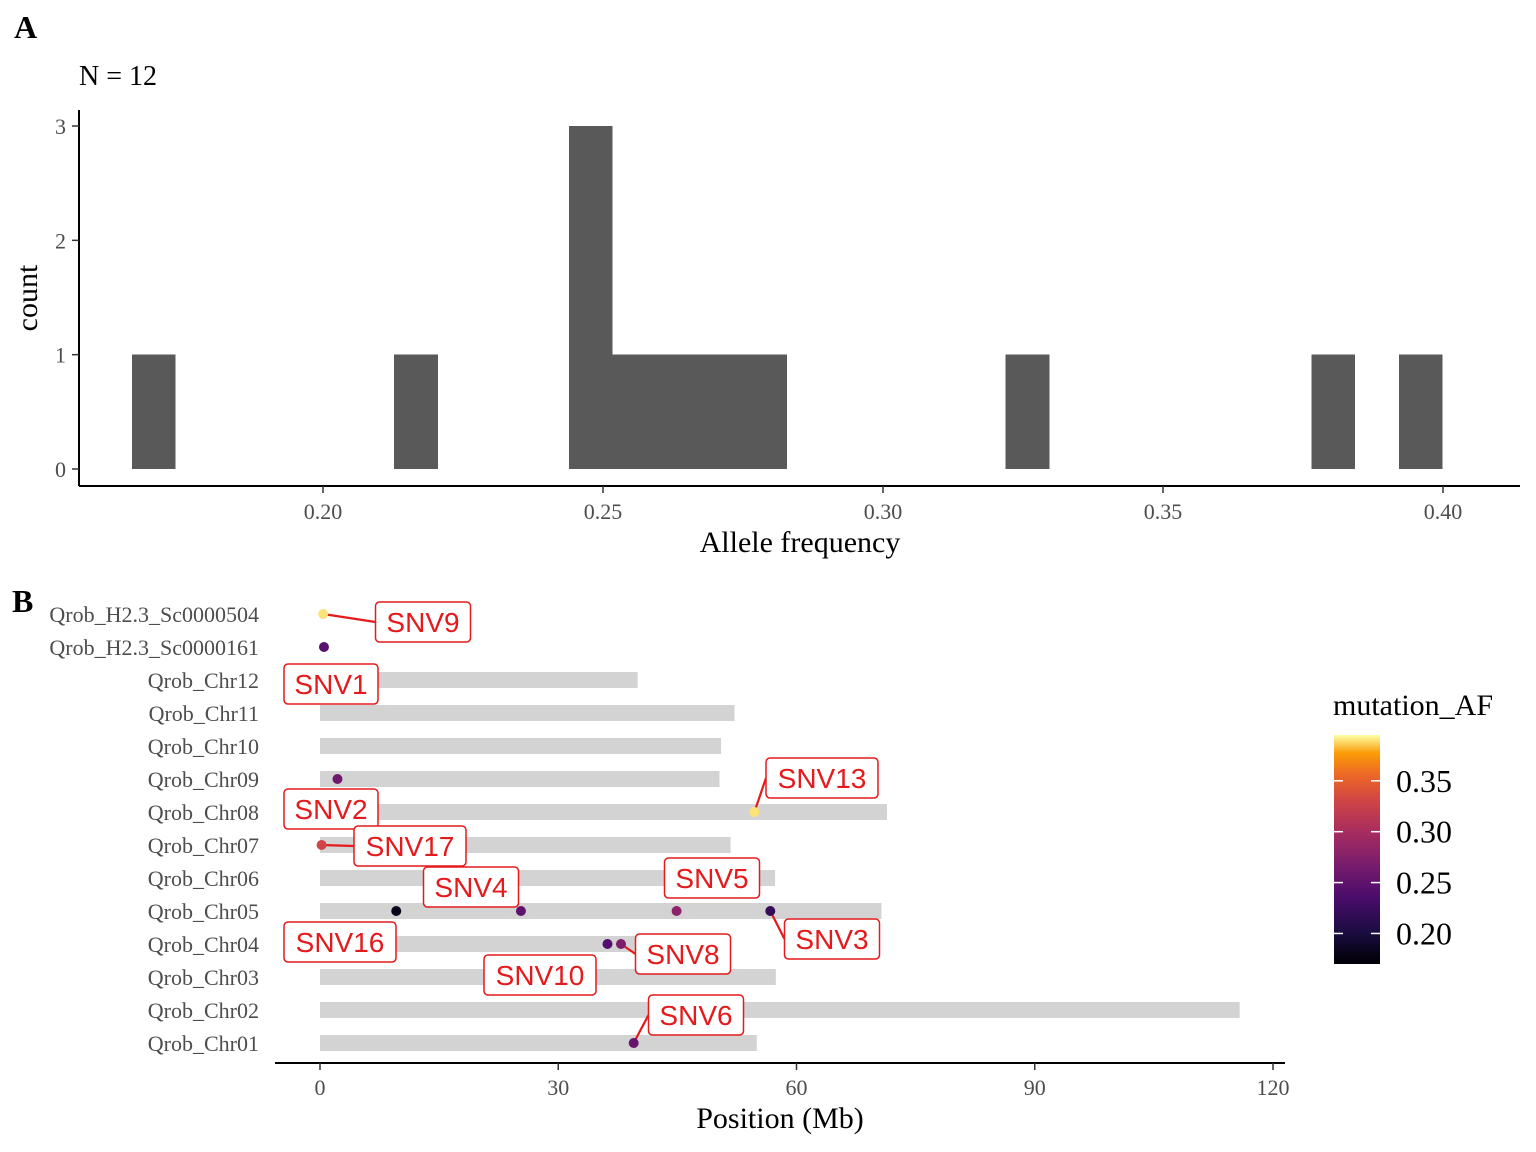 This screenshot has width=1536, height=1152. Describe the element at coordinates (60, 240) in the screenshot. I see `histogram-y-tick-label: 2` at that location.